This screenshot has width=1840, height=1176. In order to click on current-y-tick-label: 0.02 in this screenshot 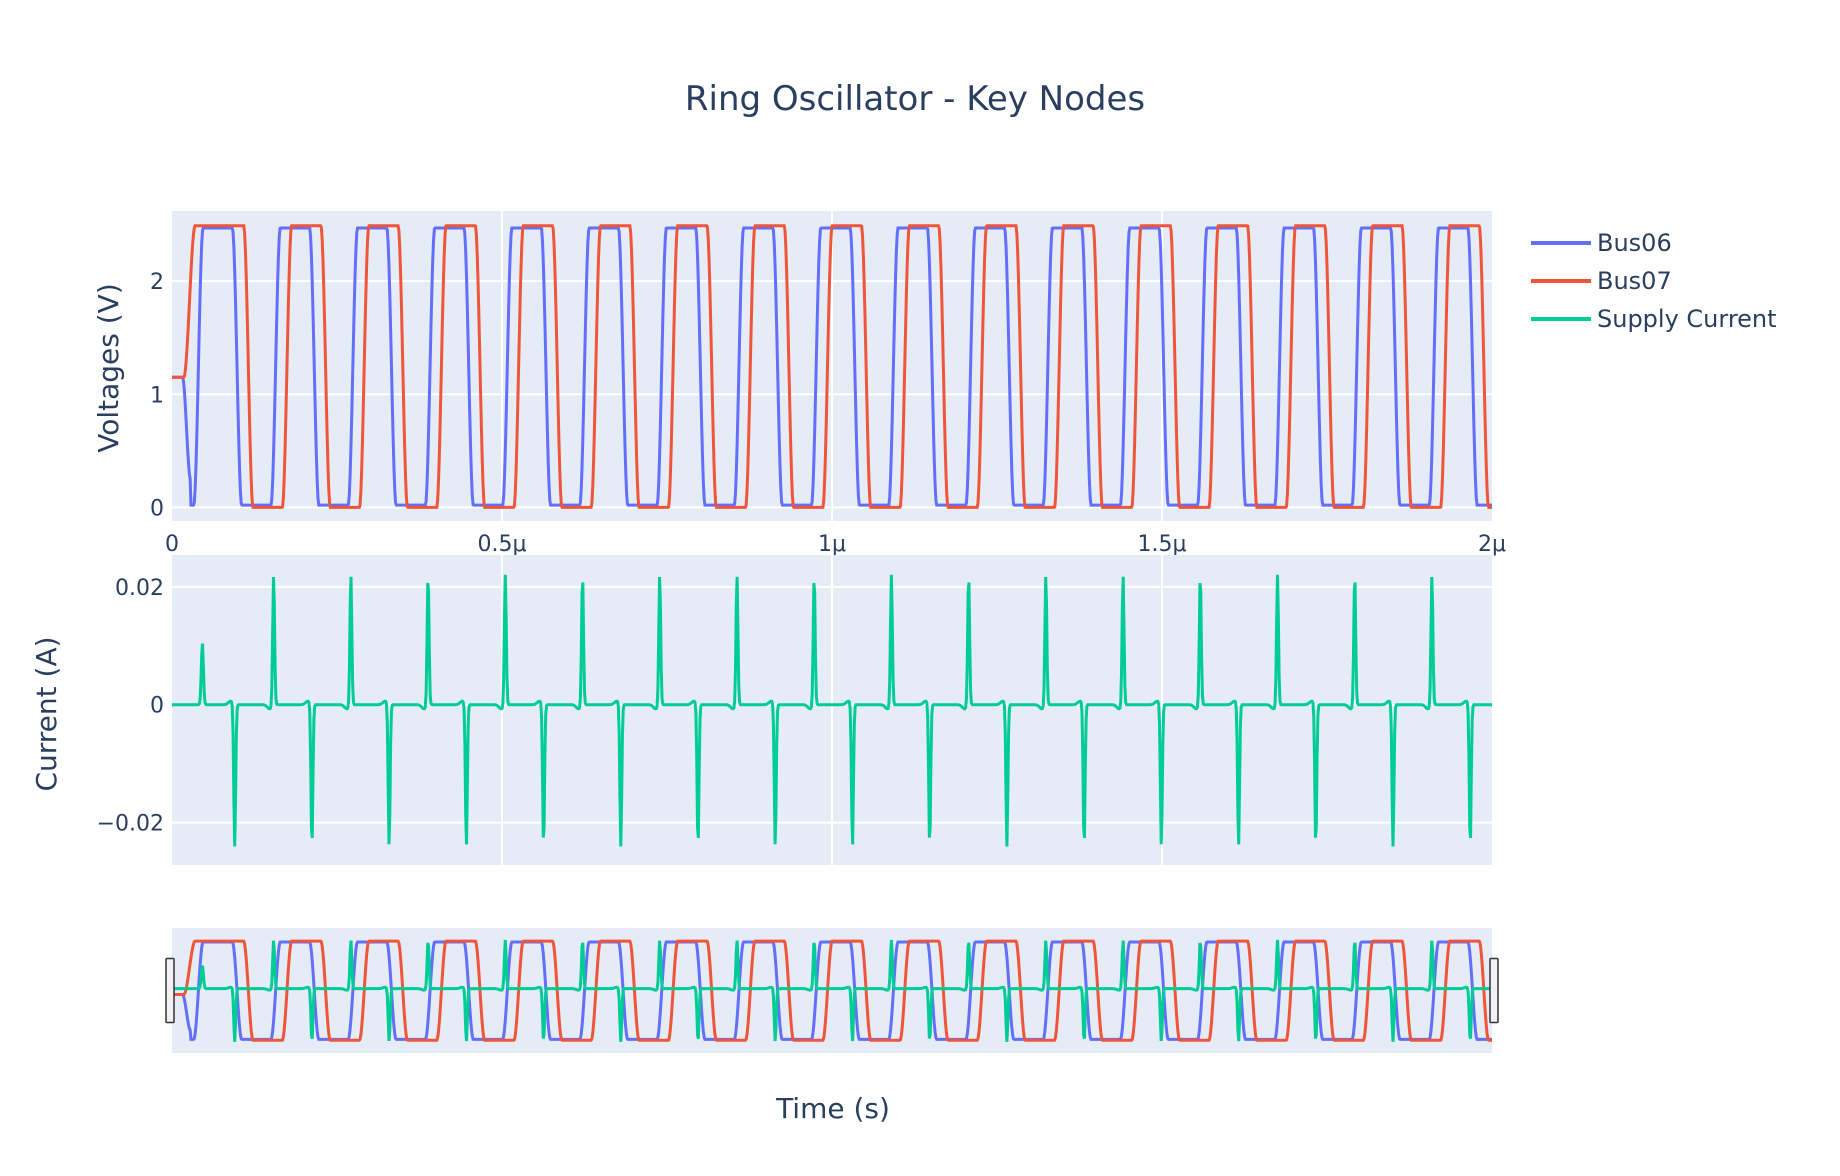, I will do `click(139, 588)`.